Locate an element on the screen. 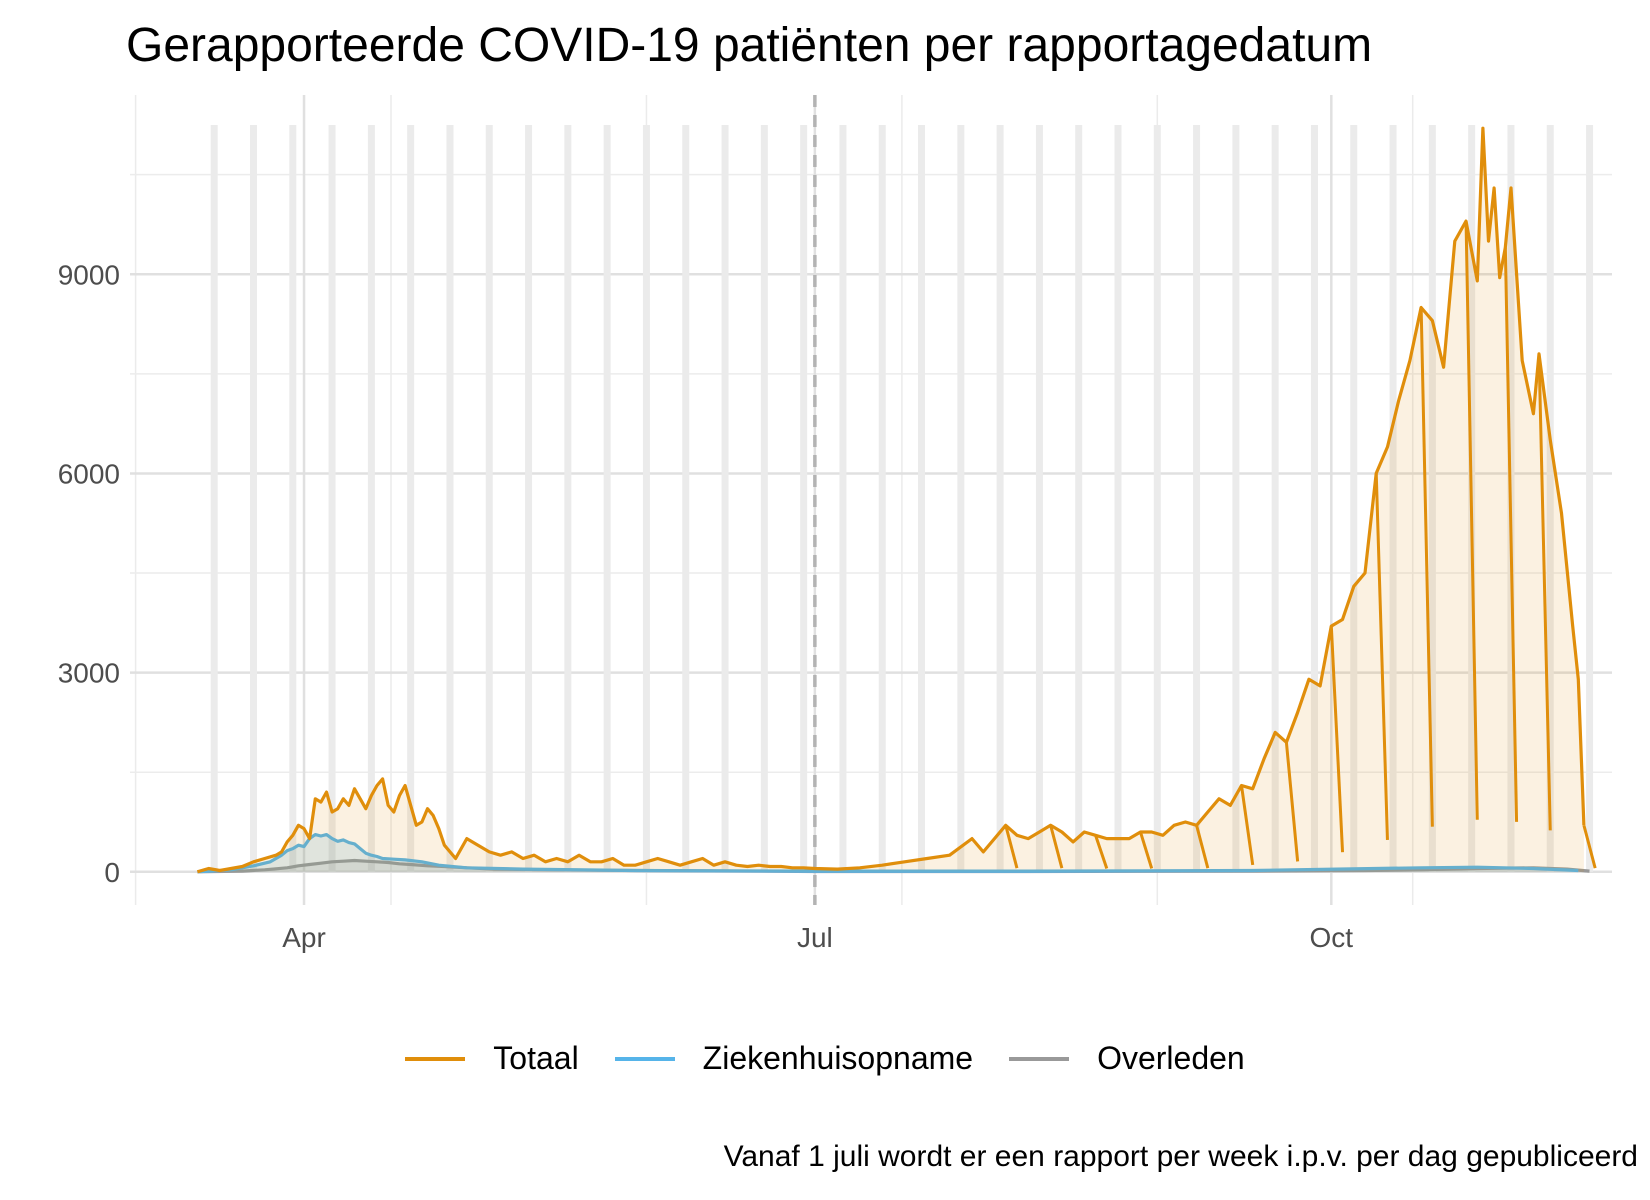 The image size is (1650, 1200). legend-swatch-ziekenhuisopname is located at coordinates (644, 1058).